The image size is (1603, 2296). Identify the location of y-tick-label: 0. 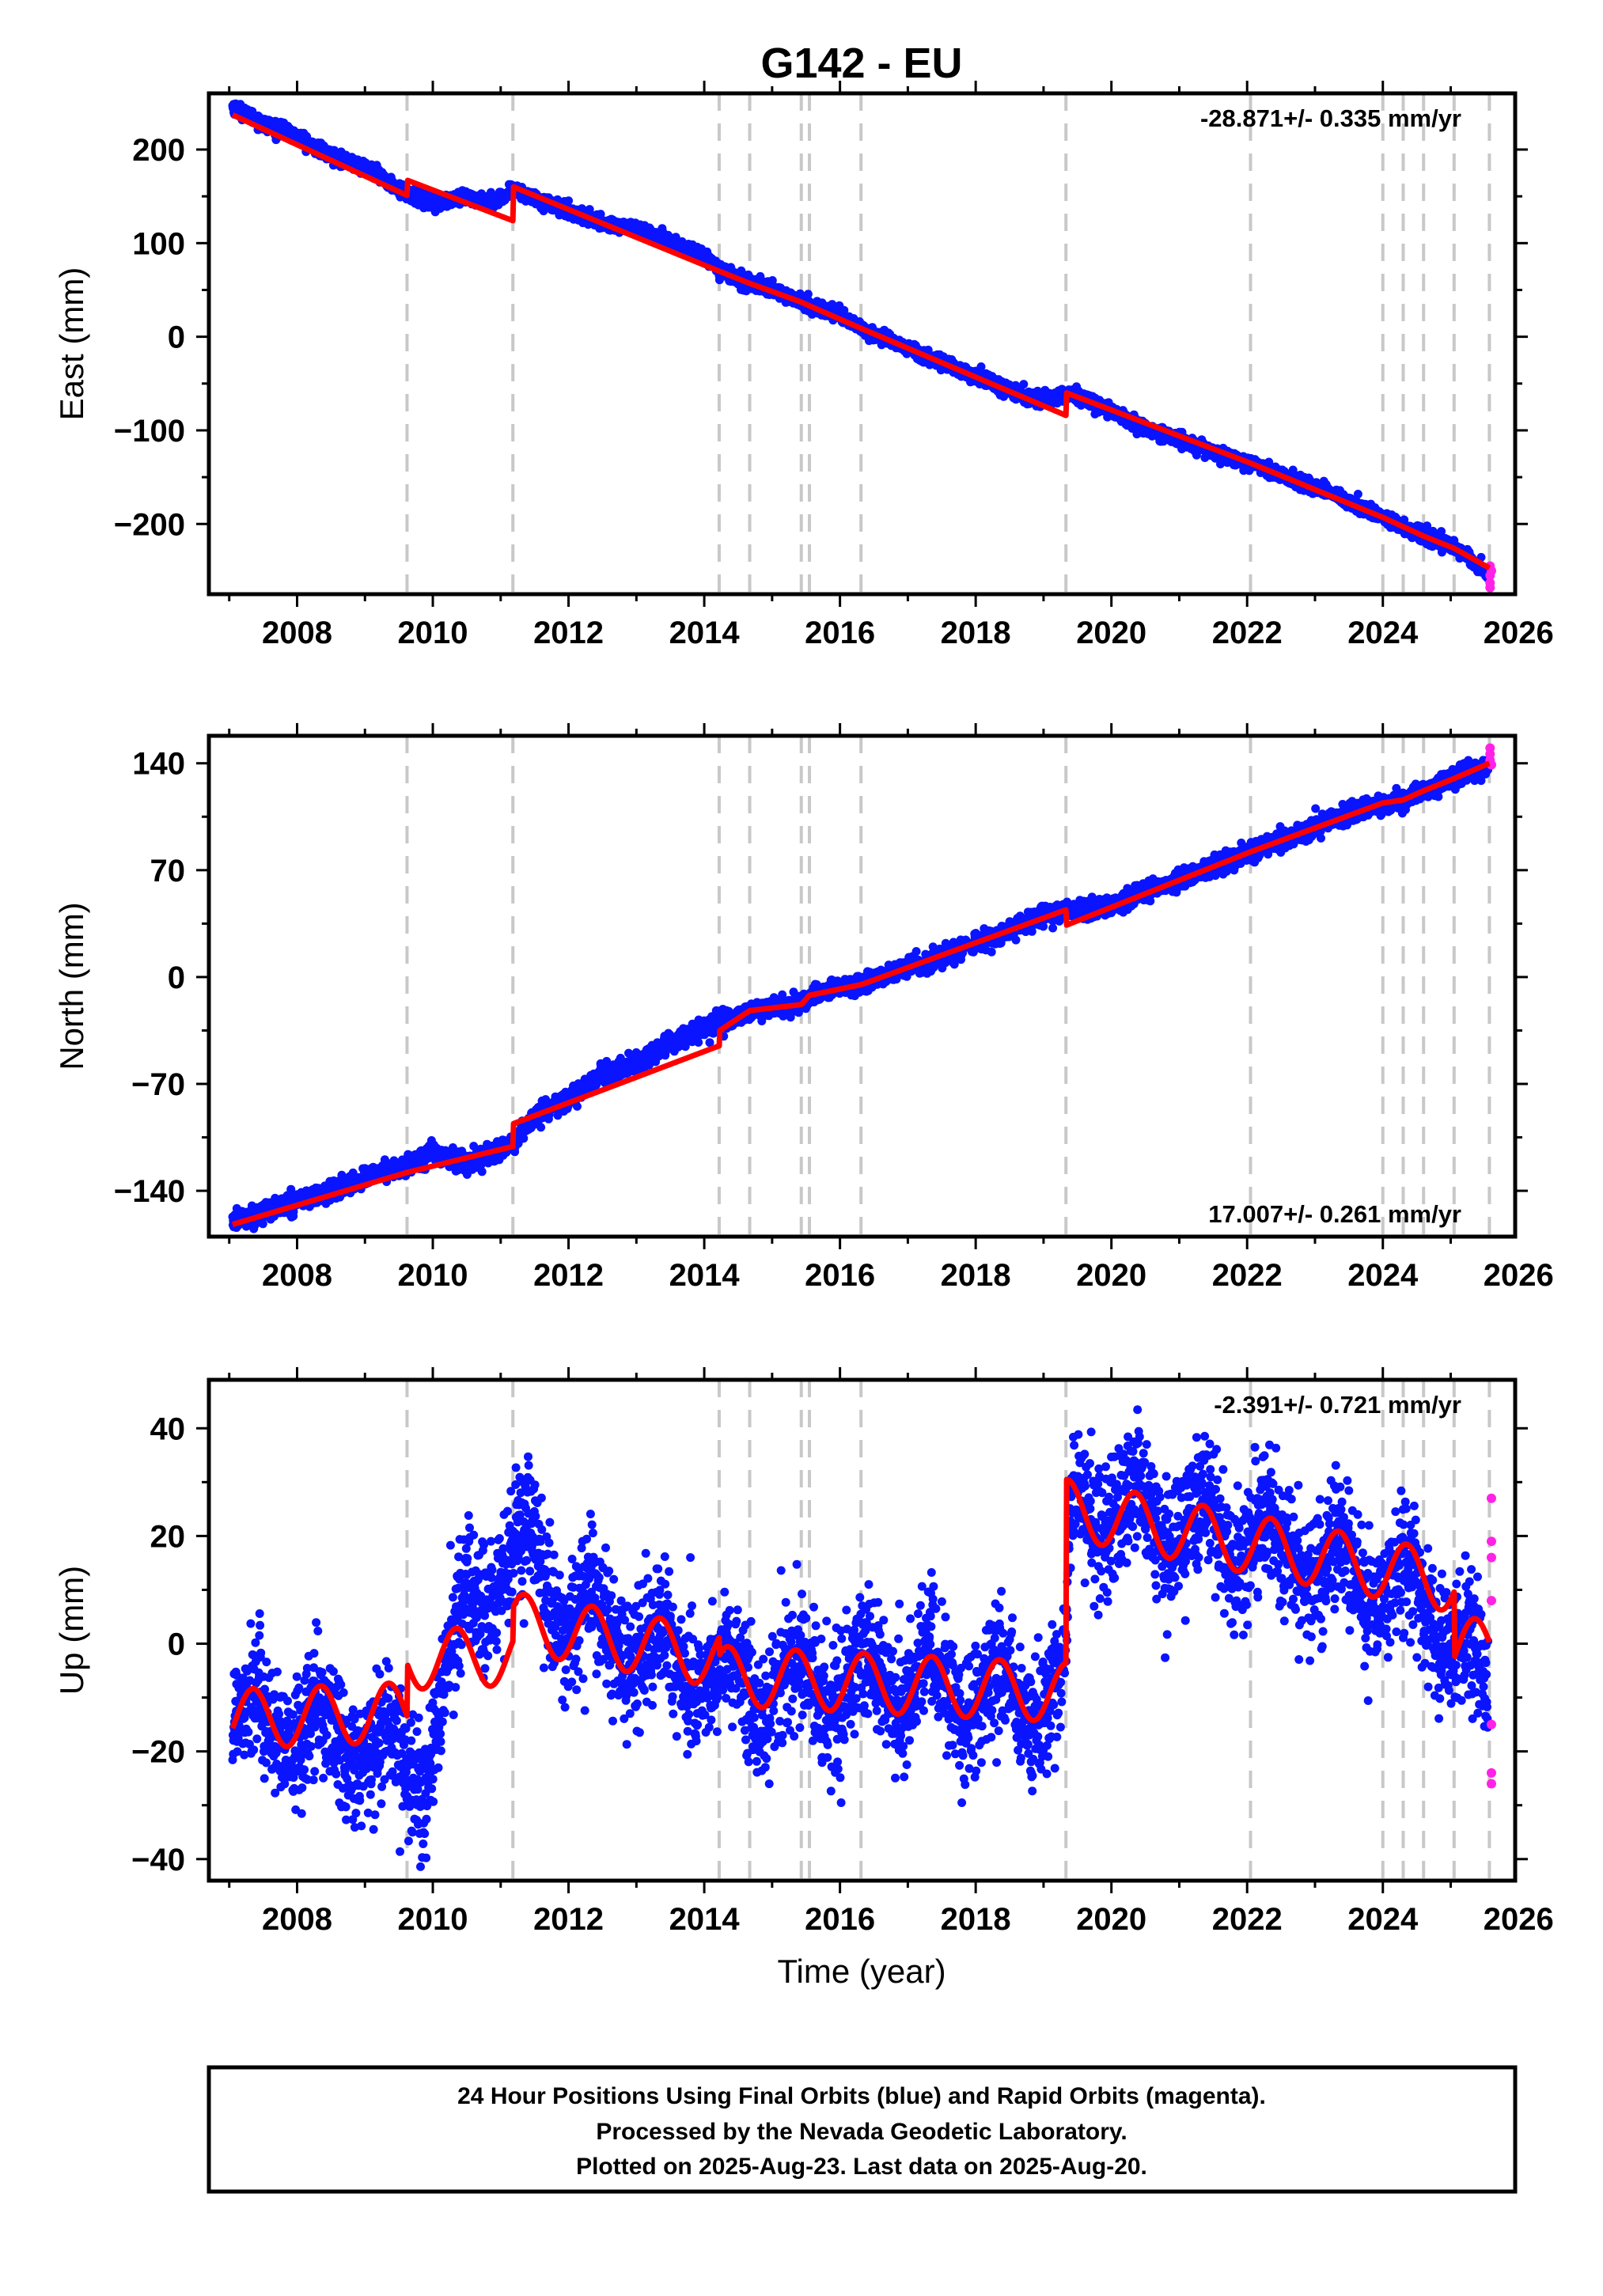
(176, 337).